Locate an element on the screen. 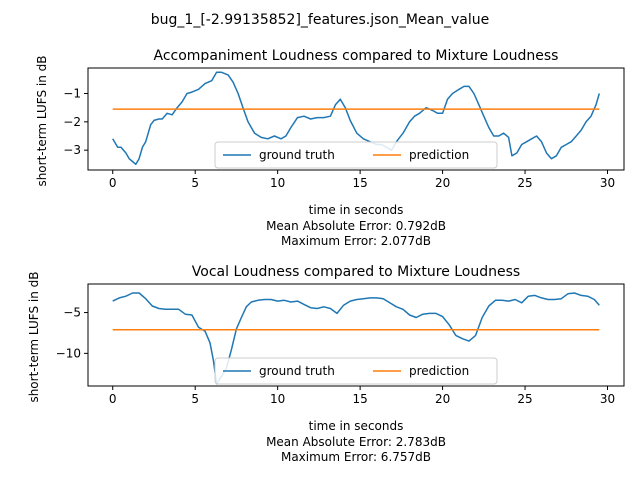 This screenshot has width=640, height=480. mean-absolute-error-note: Mean Absolute Error: 0.792dB is located at coordinates (356, 226).